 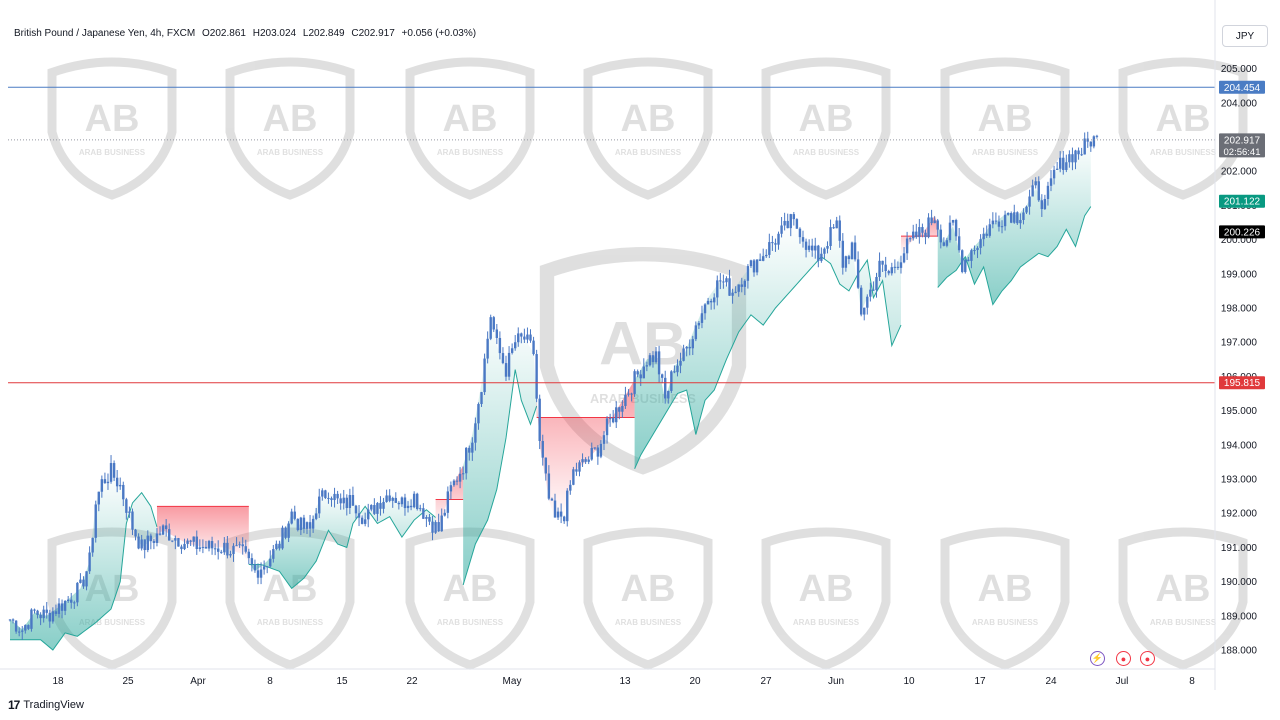 What do you see at coordinates (198, 681) in the screenshot?
I see `x-tick-label: Apr` at bounding box center [198, 681].